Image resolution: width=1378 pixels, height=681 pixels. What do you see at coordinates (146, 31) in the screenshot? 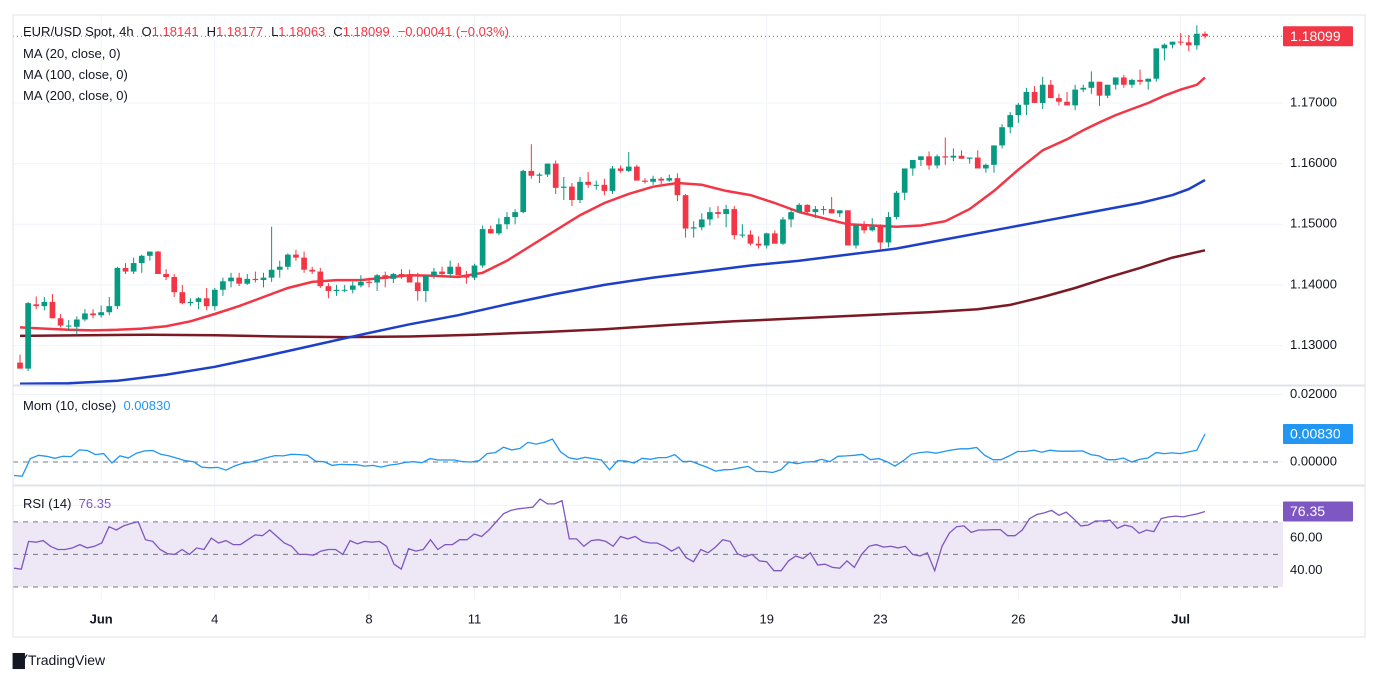
I see `open-label: O` at bounding box center [146, 31].